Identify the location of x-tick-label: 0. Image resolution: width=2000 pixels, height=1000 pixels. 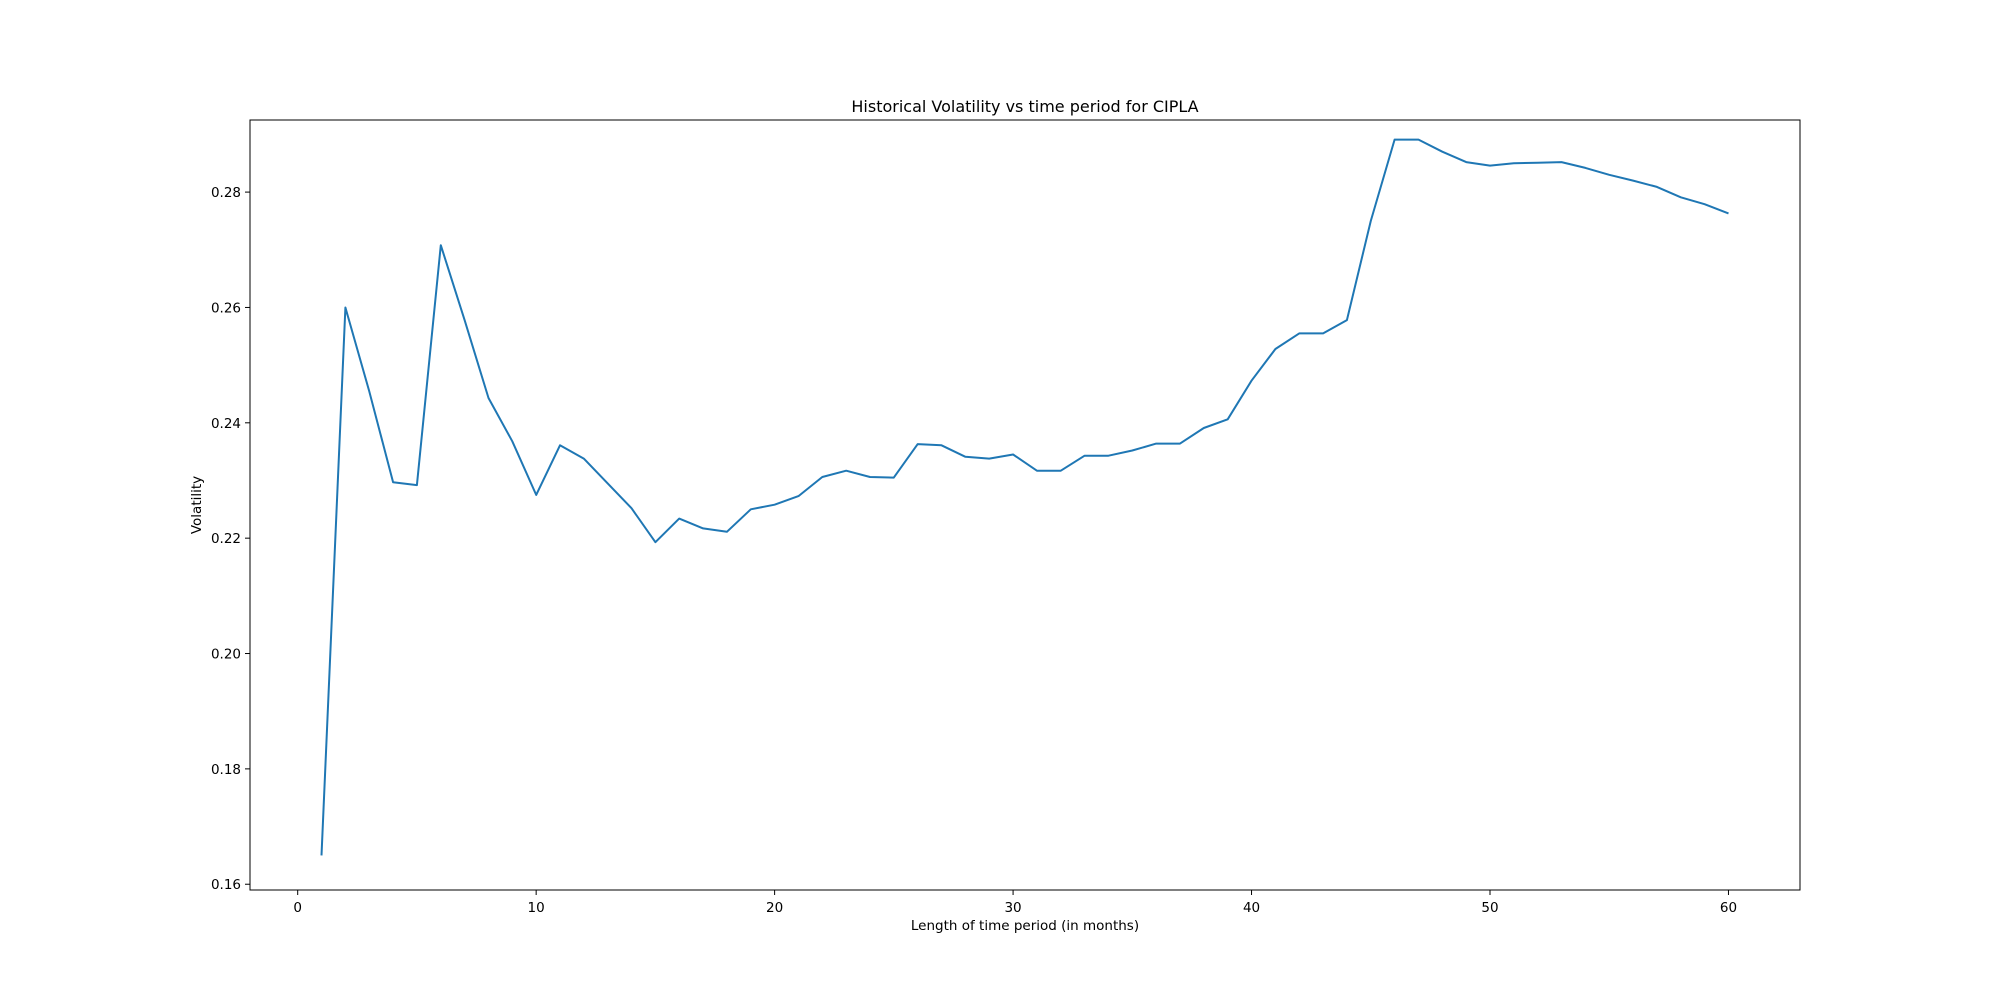
(297, 908).